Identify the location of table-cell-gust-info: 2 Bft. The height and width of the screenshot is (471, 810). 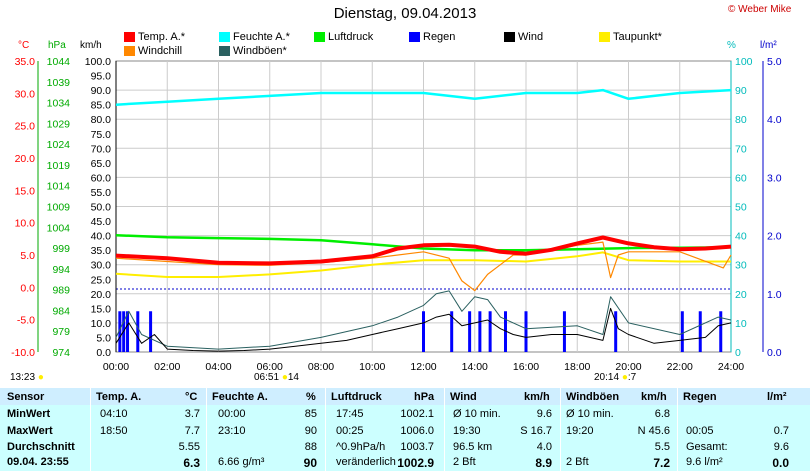
(577, 462).